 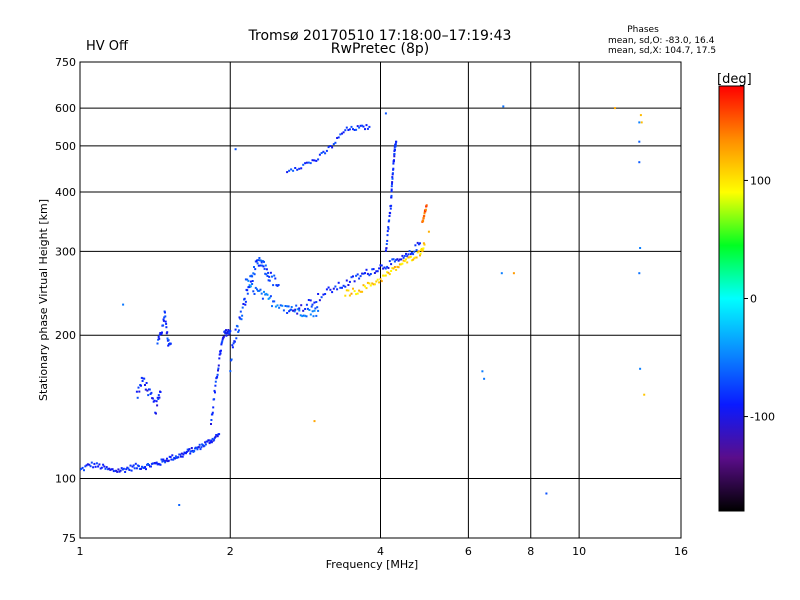 I want to click on x-tick-label: 16, so click(x=681, y=551).